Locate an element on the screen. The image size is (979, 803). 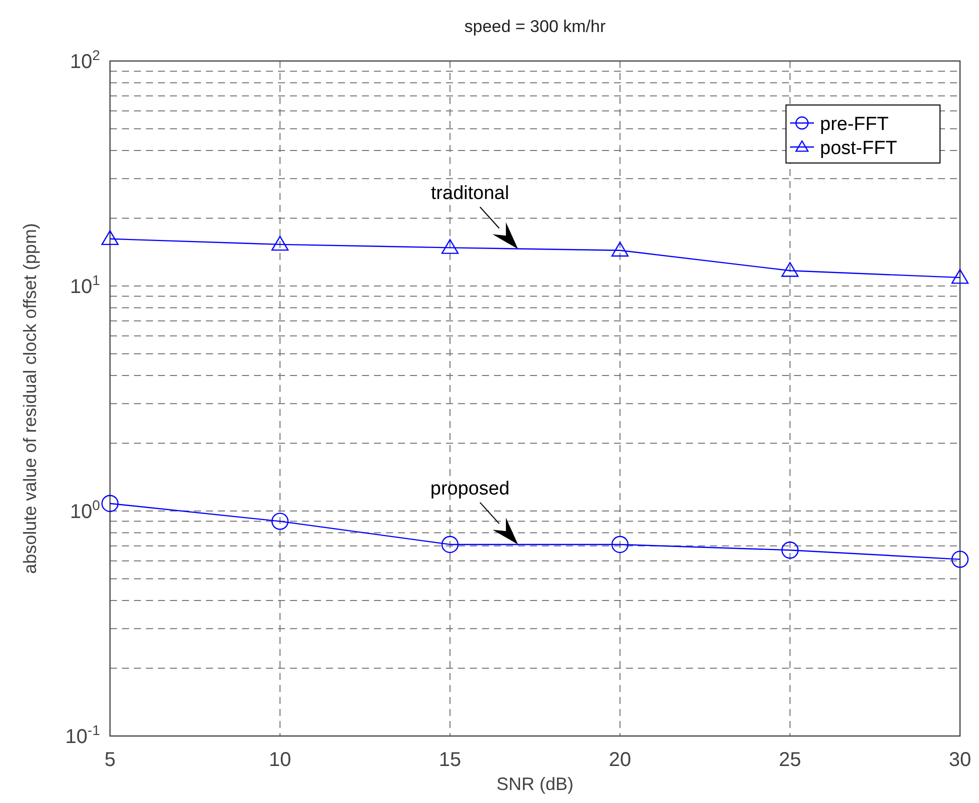
annotation: proposed is located at coordinates (470, 489).